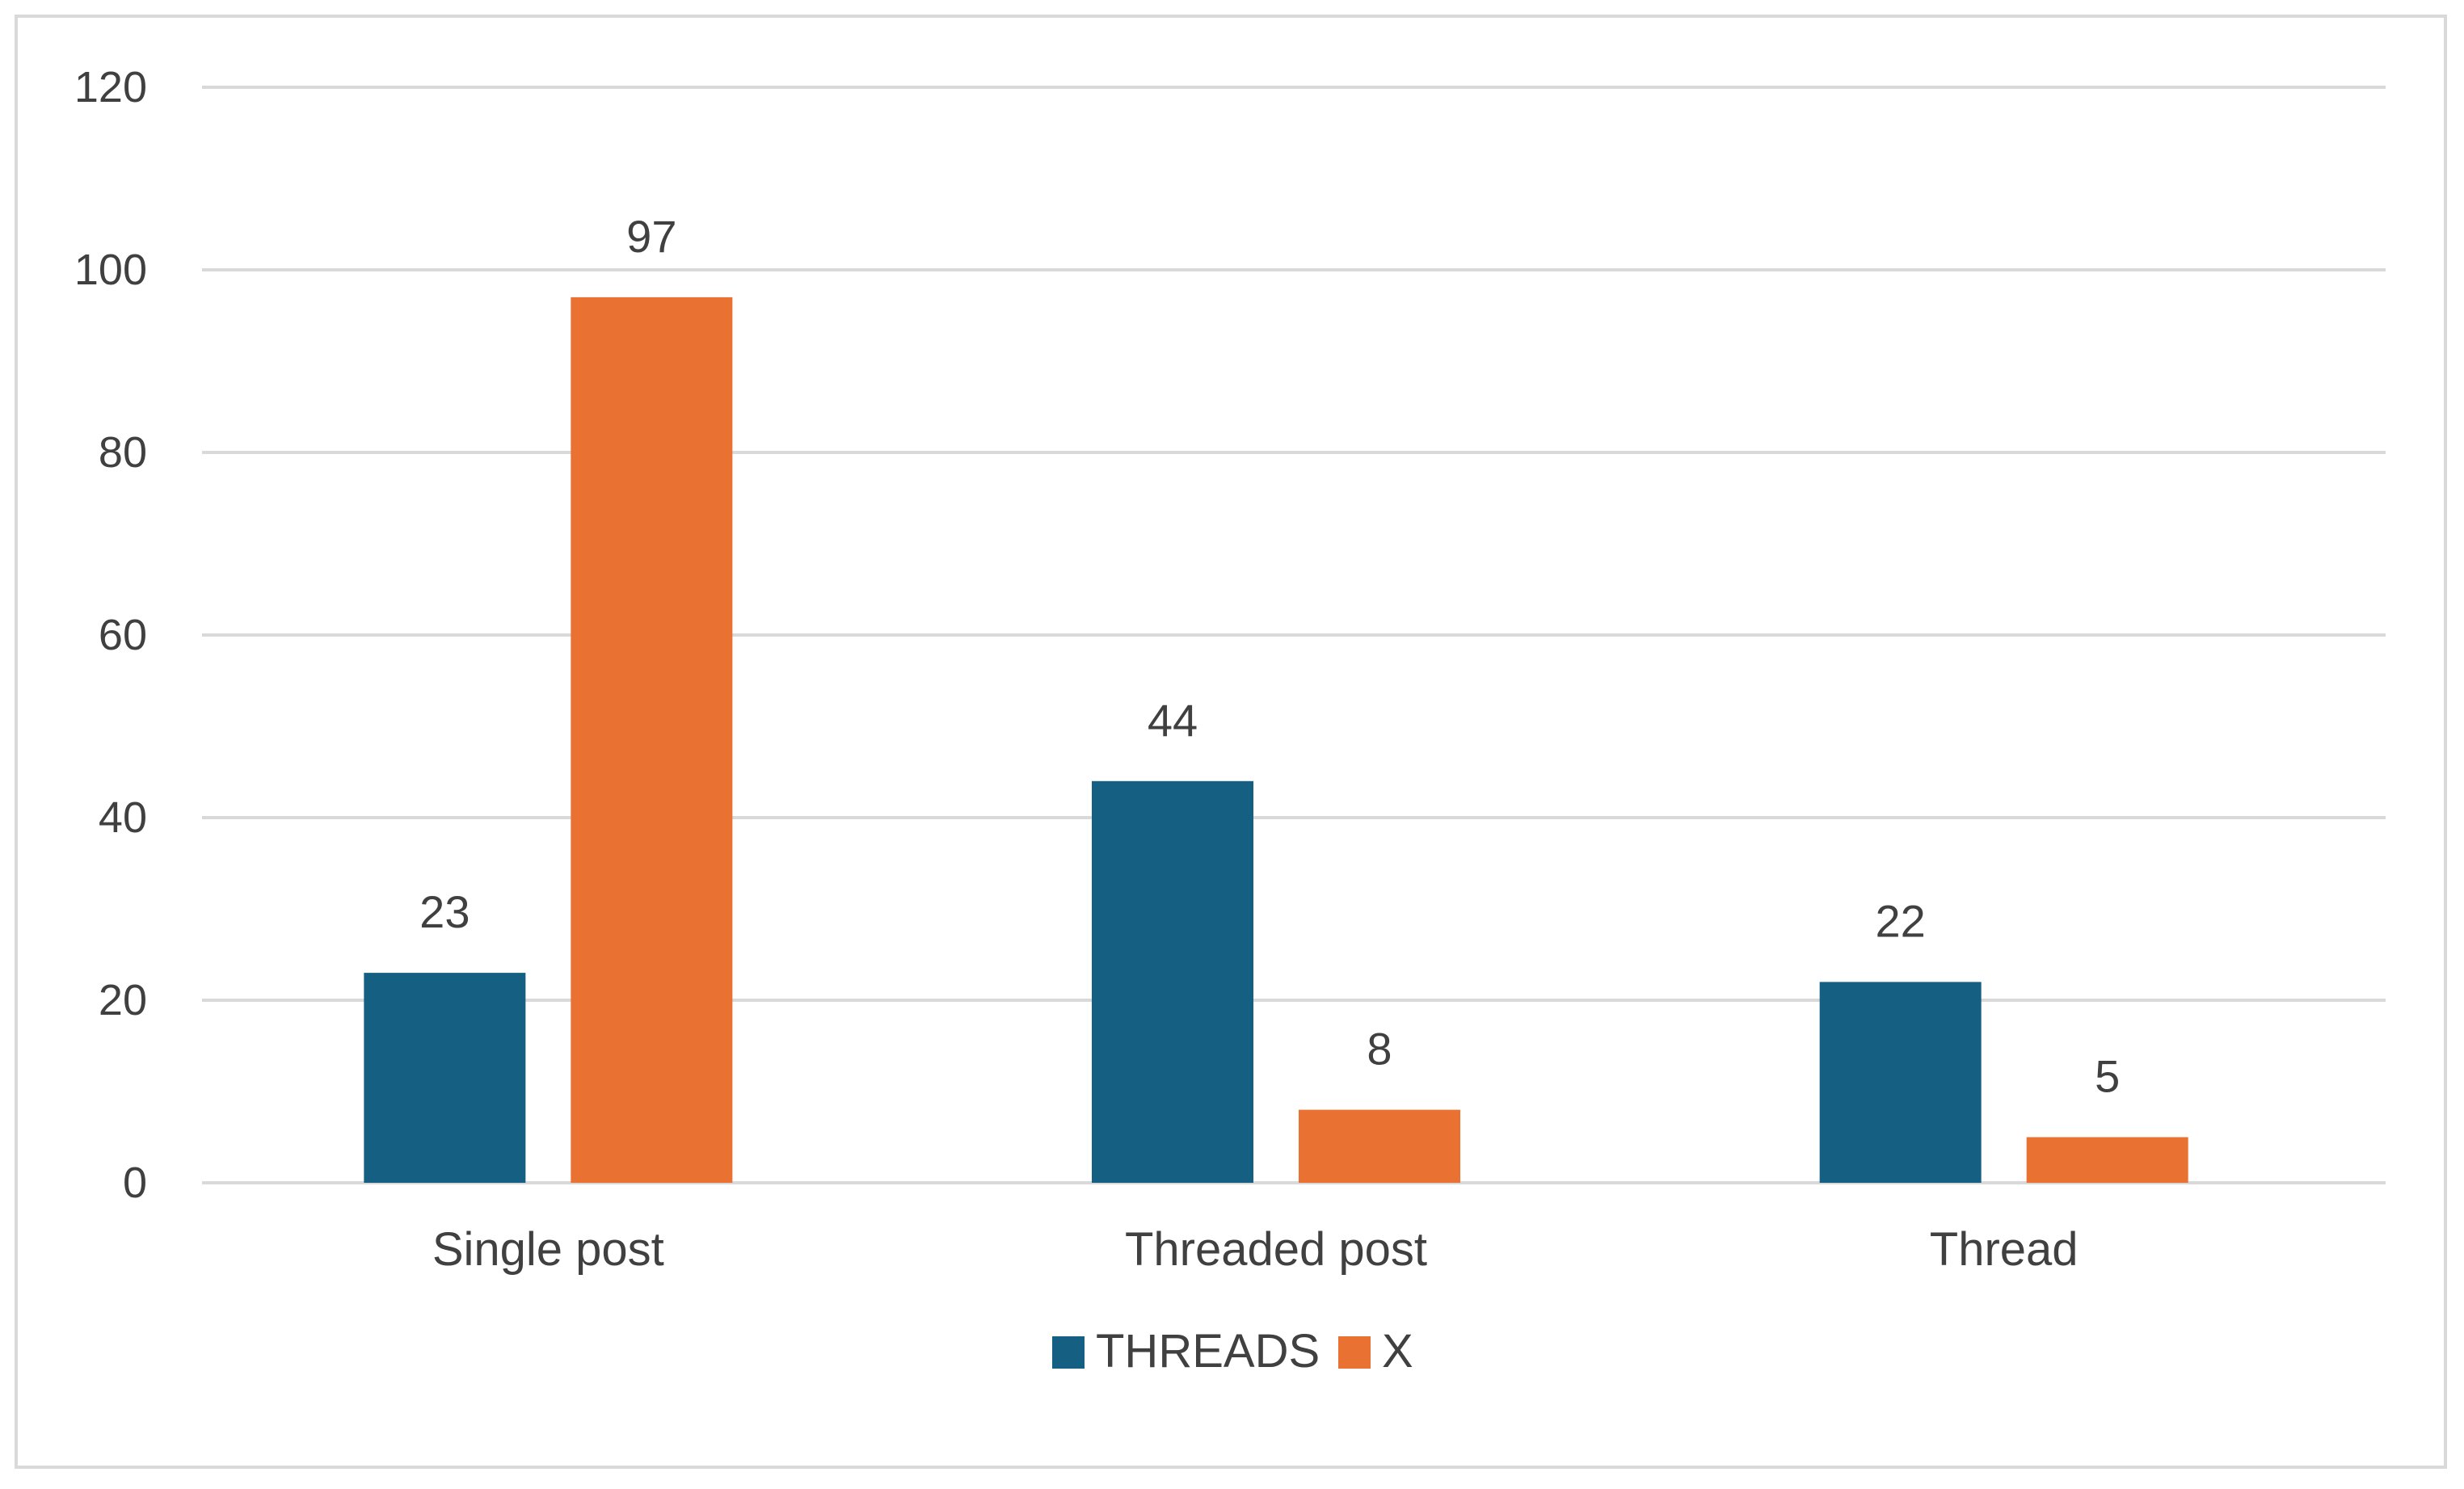  What do you see at coordinates (135, 1183) in the screenshot?
I see `y-tick-label: 0` at bounding box center [135, 1183].